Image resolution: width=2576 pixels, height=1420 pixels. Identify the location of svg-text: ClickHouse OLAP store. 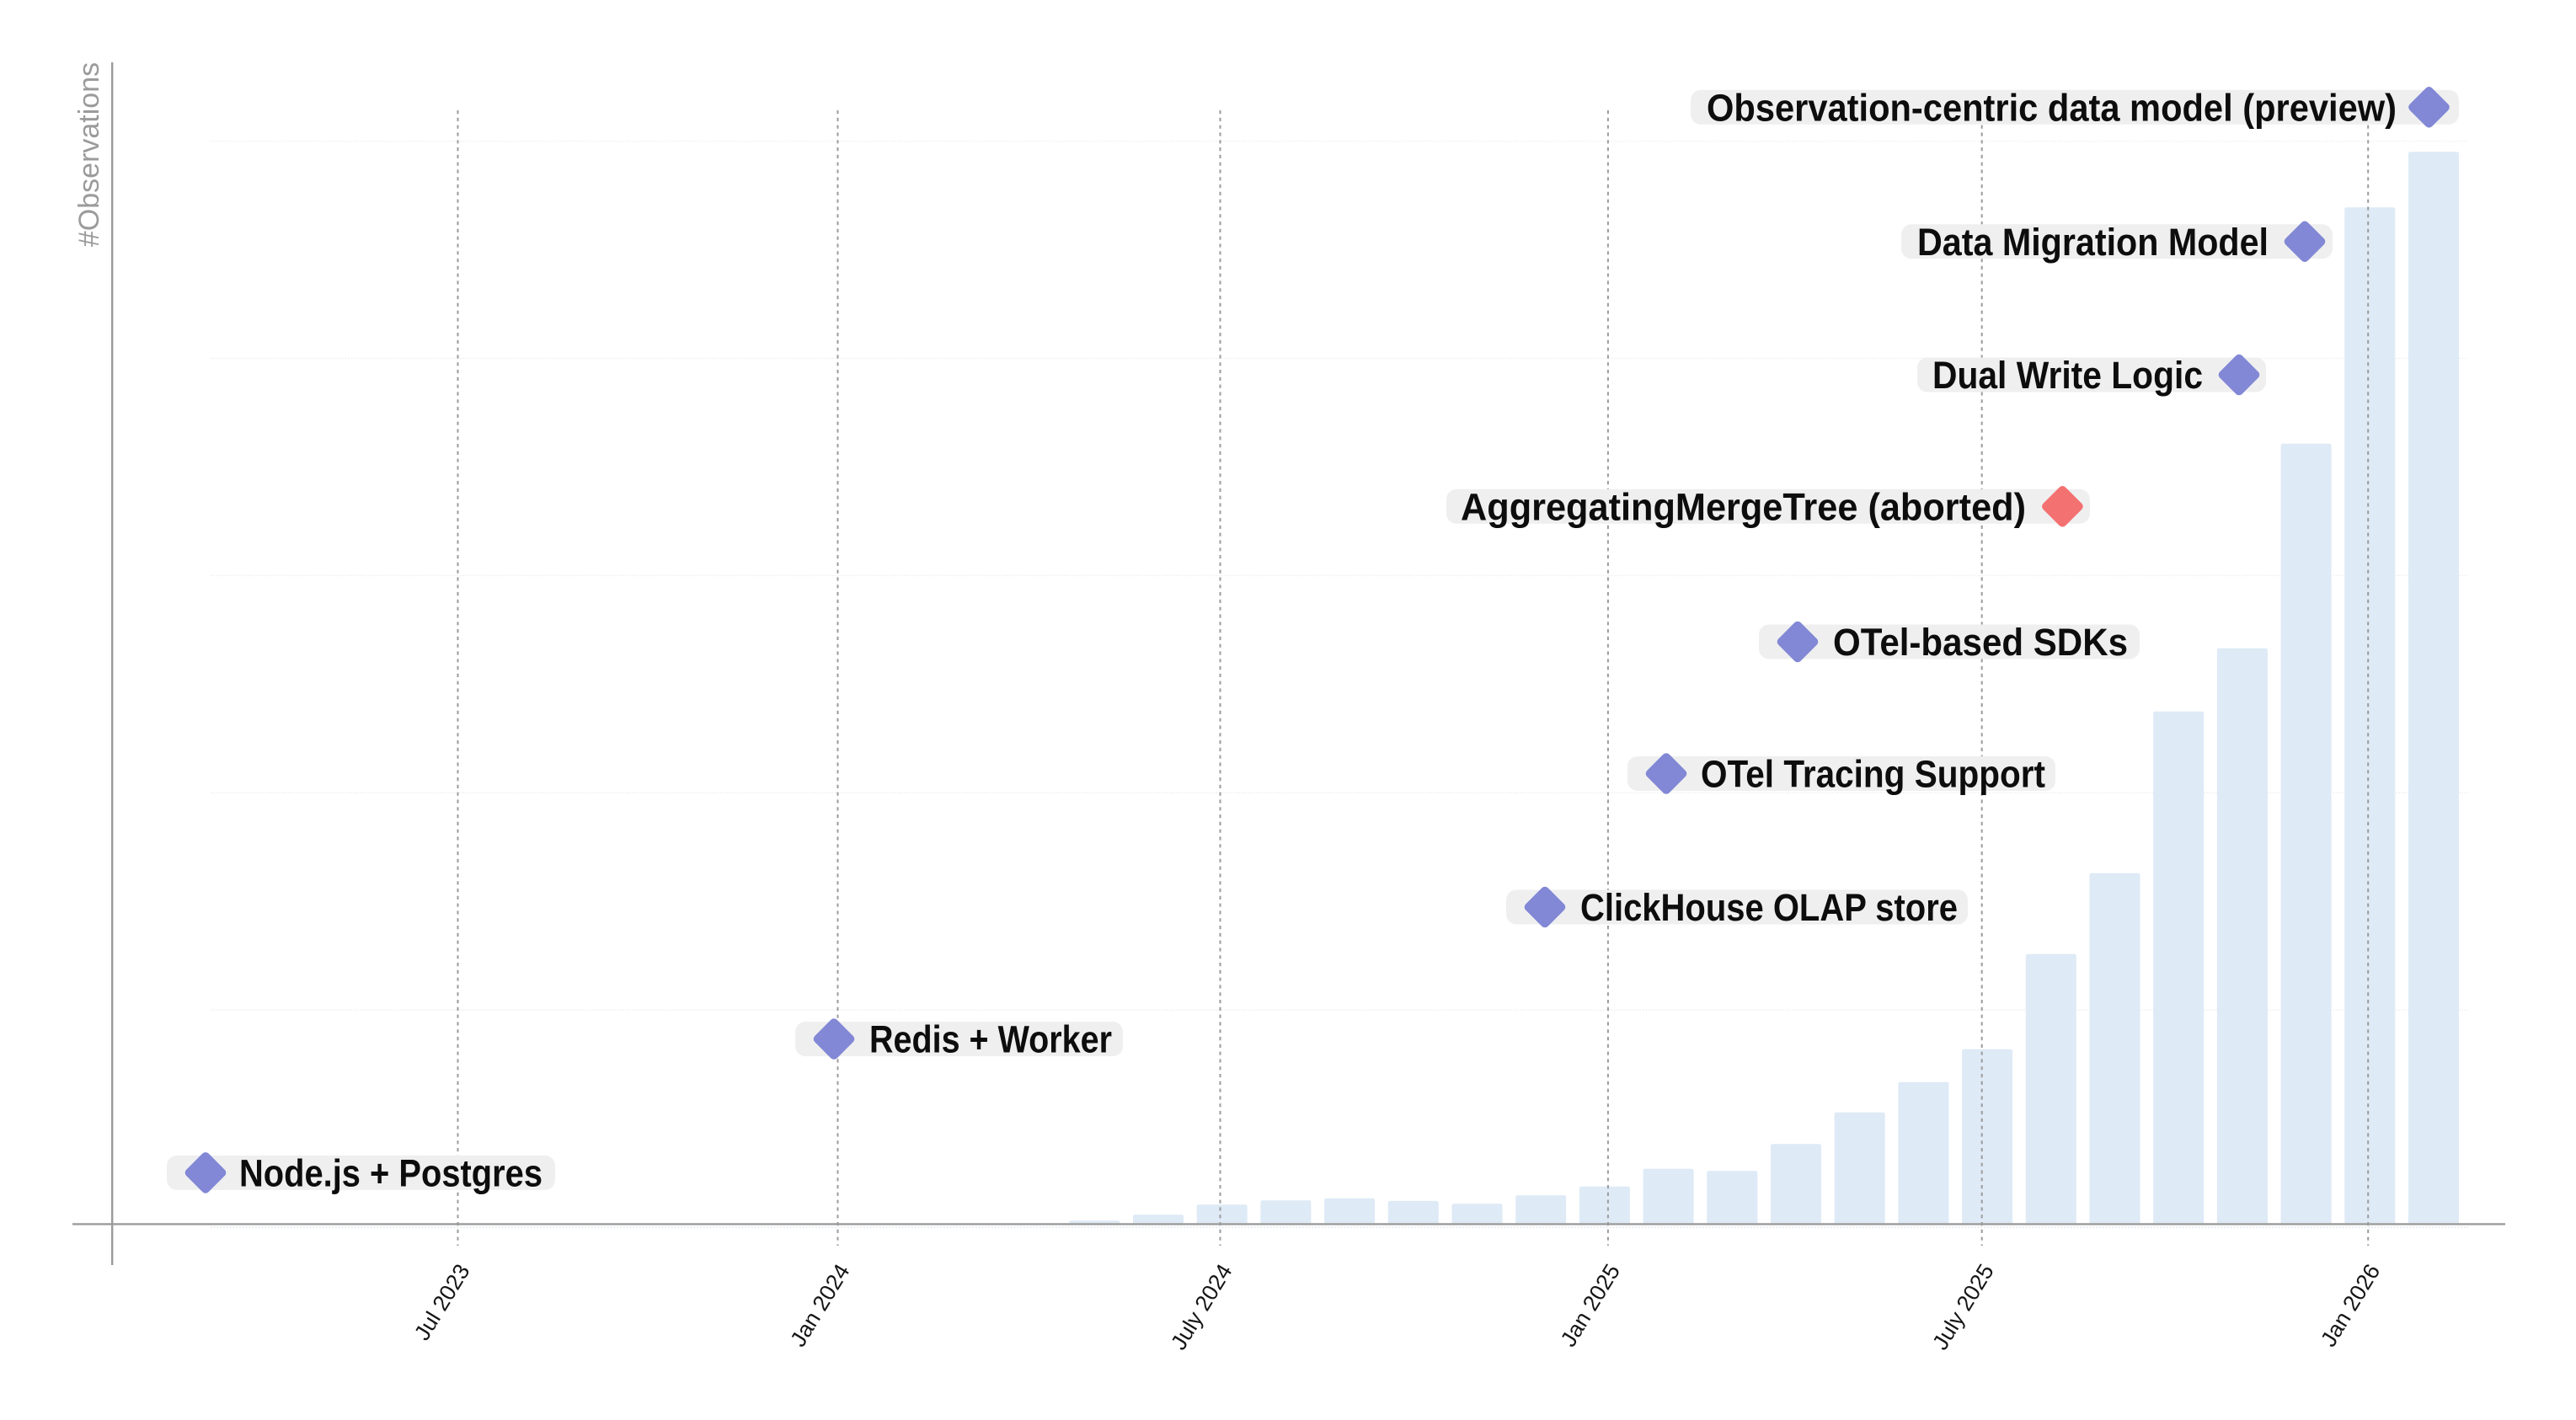
(1769, 907).